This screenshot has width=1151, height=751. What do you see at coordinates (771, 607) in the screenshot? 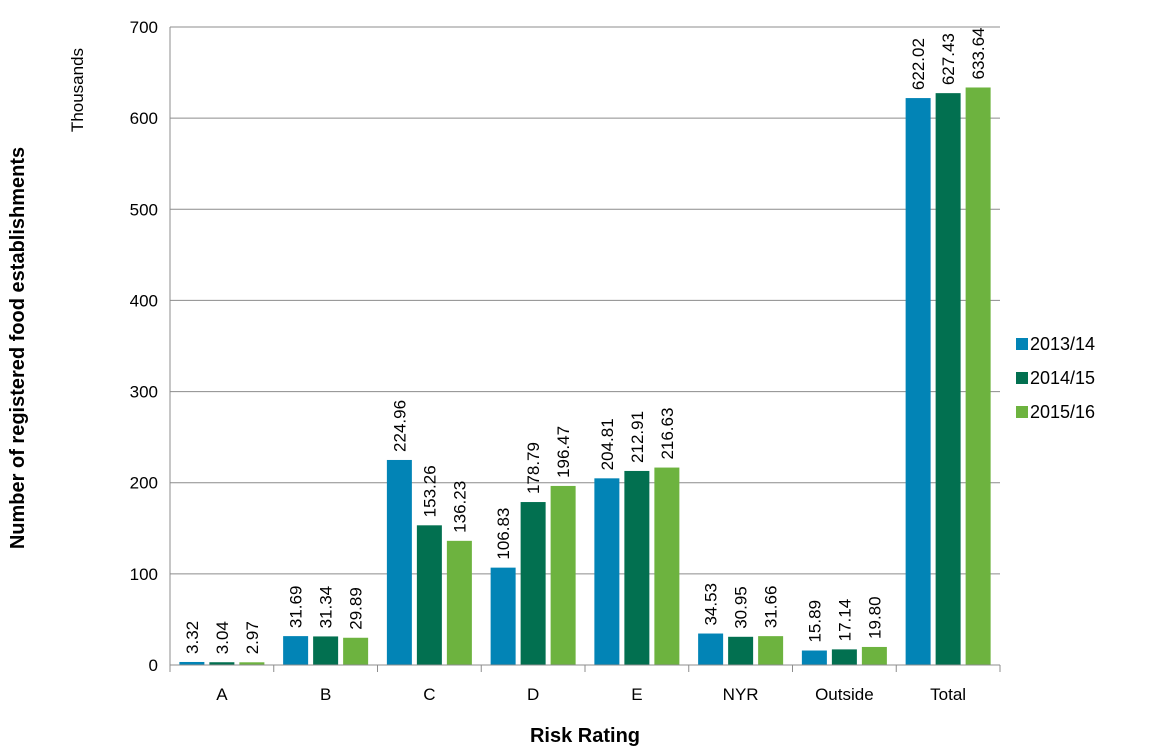
I see `data-label: 31.66` at bounding box center [771, 607].